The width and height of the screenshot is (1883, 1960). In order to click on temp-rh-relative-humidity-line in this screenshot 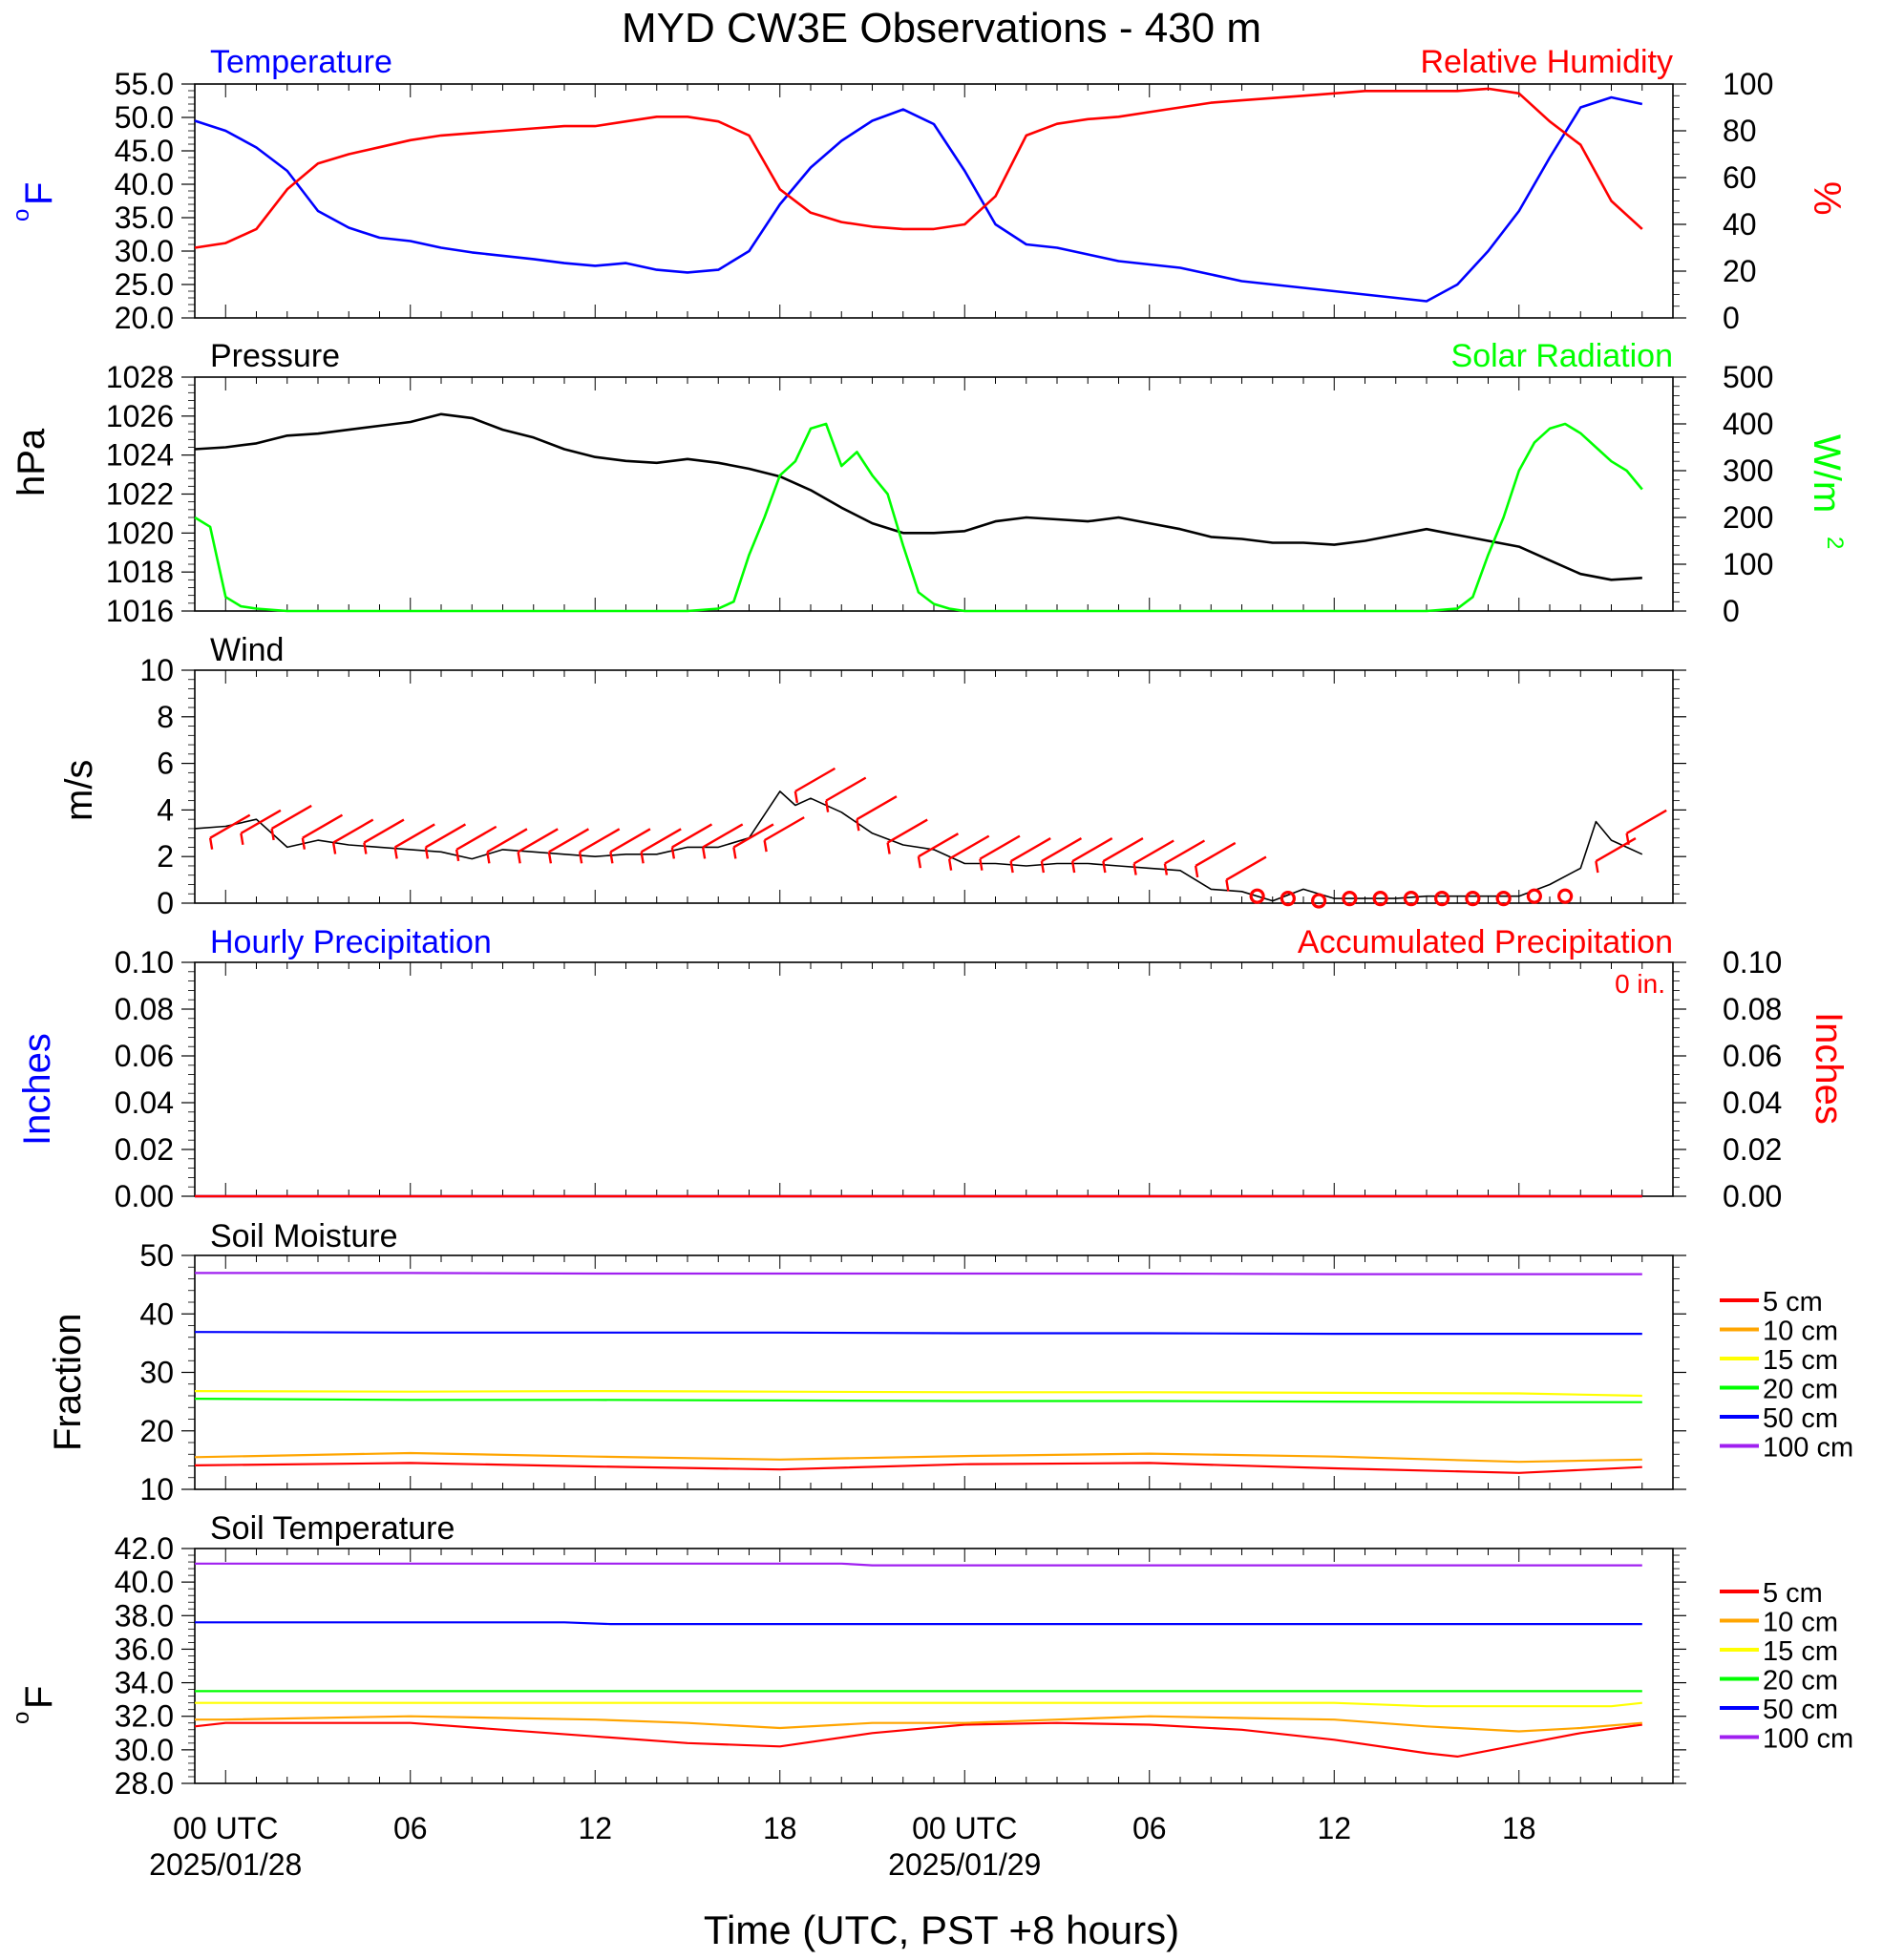, I will do `click(918, 168)`.